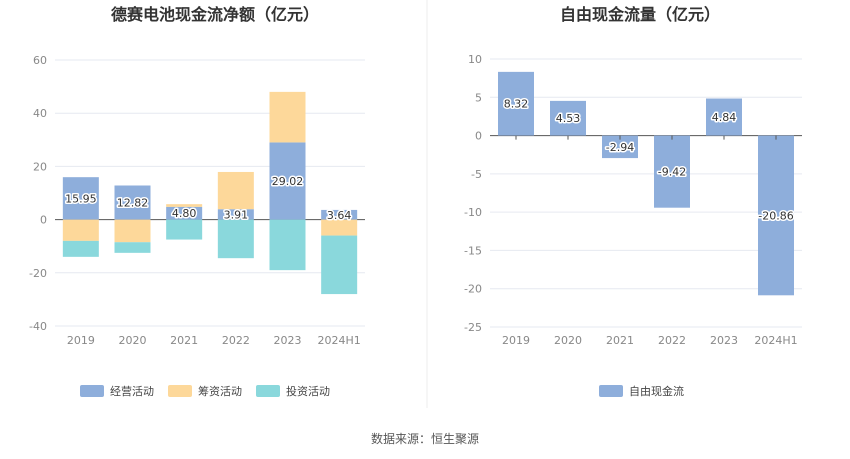  I want to click on legend-swatch-investing, so click(268, 391).